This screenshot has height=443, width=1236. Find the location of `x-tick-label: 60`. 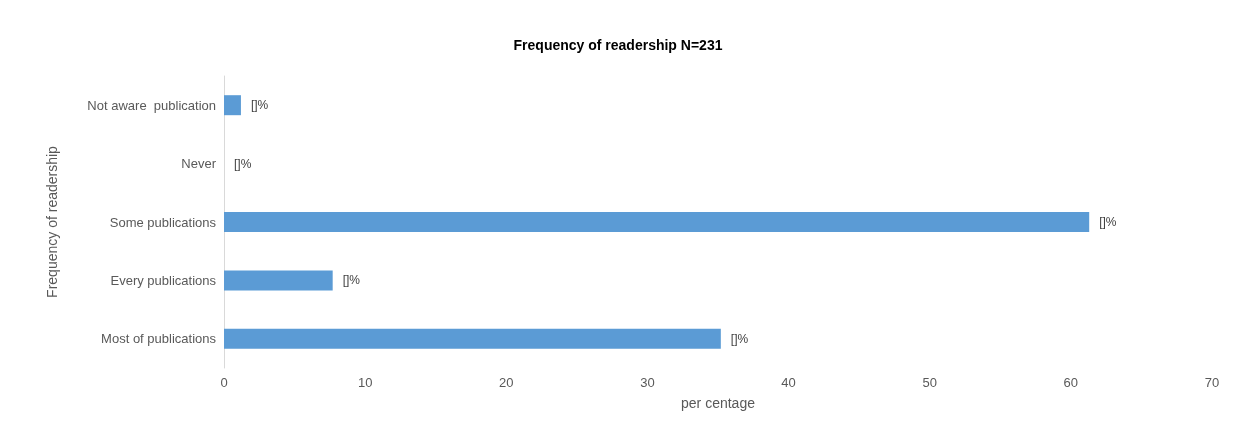

x-tick-label: 60 is located at coordinates (1071, 382).